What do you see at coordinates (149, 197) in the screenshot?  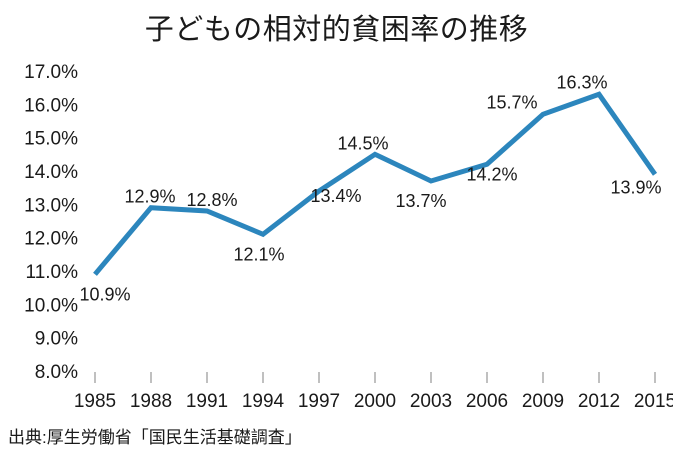 I see `data-point-label: 12.9%` at bounding box center [149, 197].